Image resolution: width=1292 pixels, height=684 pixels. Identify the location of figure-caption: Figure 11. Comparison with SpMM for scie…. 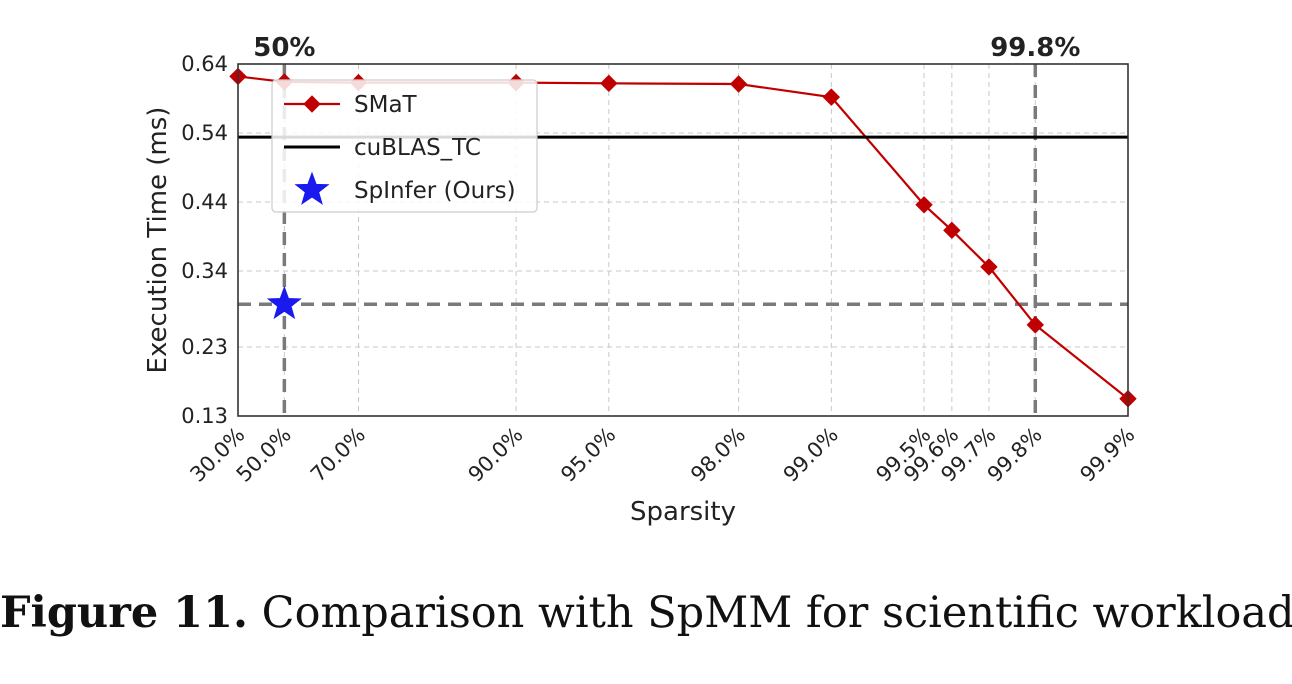
(646, 613).